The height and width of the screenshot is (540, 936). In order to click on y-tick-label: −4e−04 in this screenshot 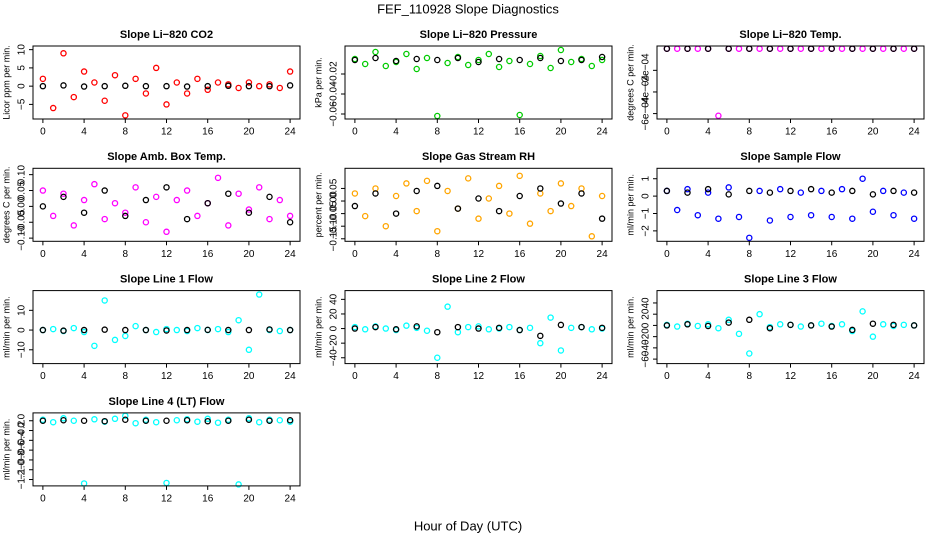, I will do `click(646, 92)`.